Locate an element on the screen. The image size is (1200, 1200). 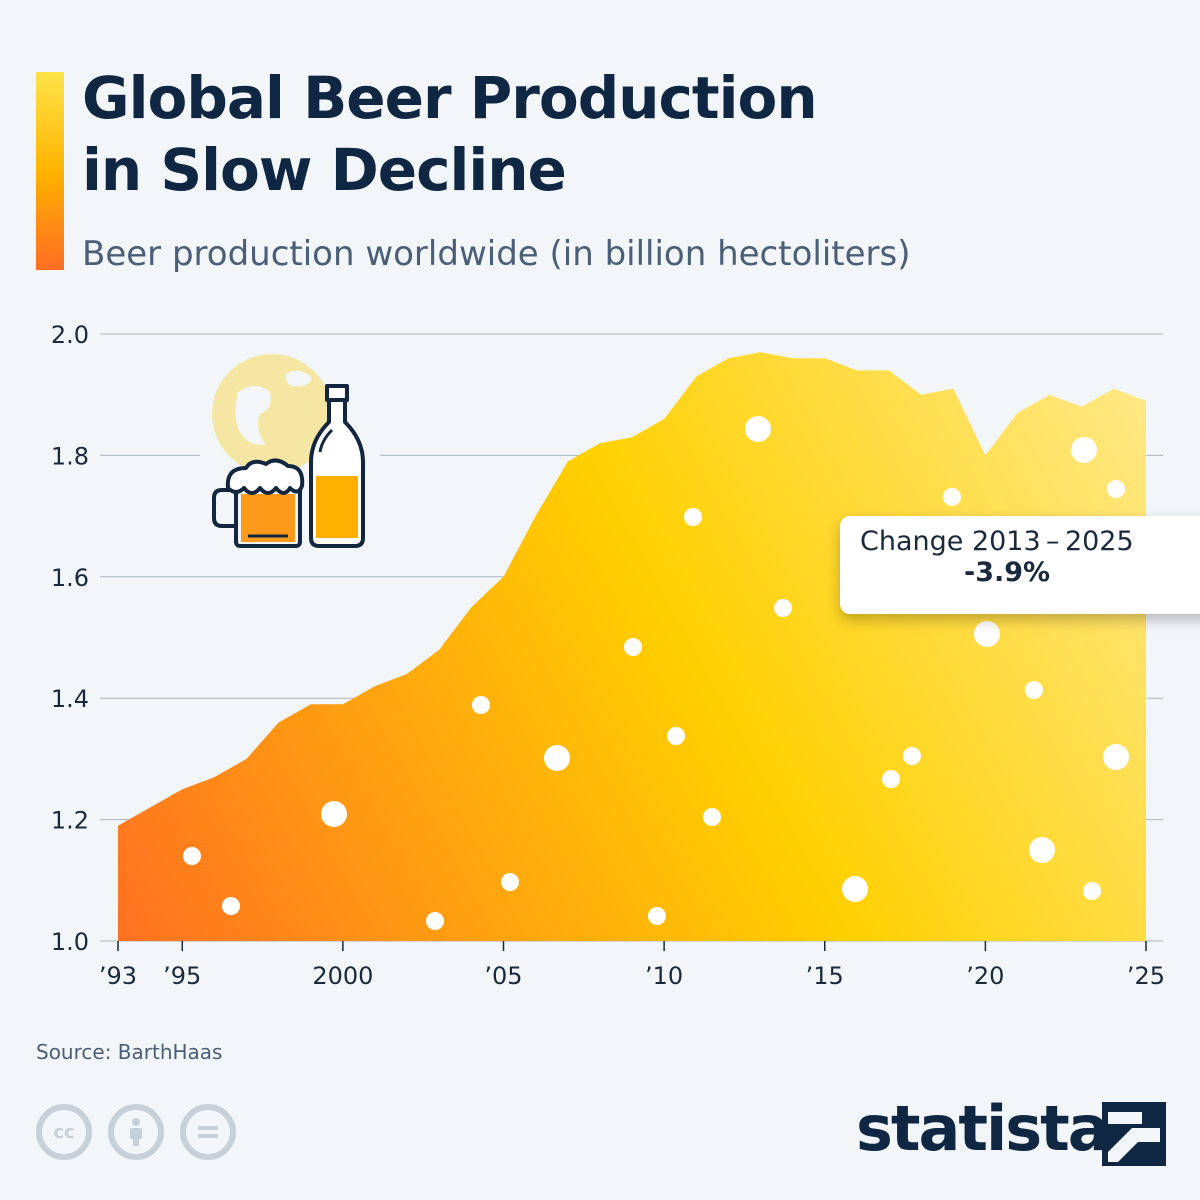
statista-logo-icon is located at coordinates (1134, 1134).